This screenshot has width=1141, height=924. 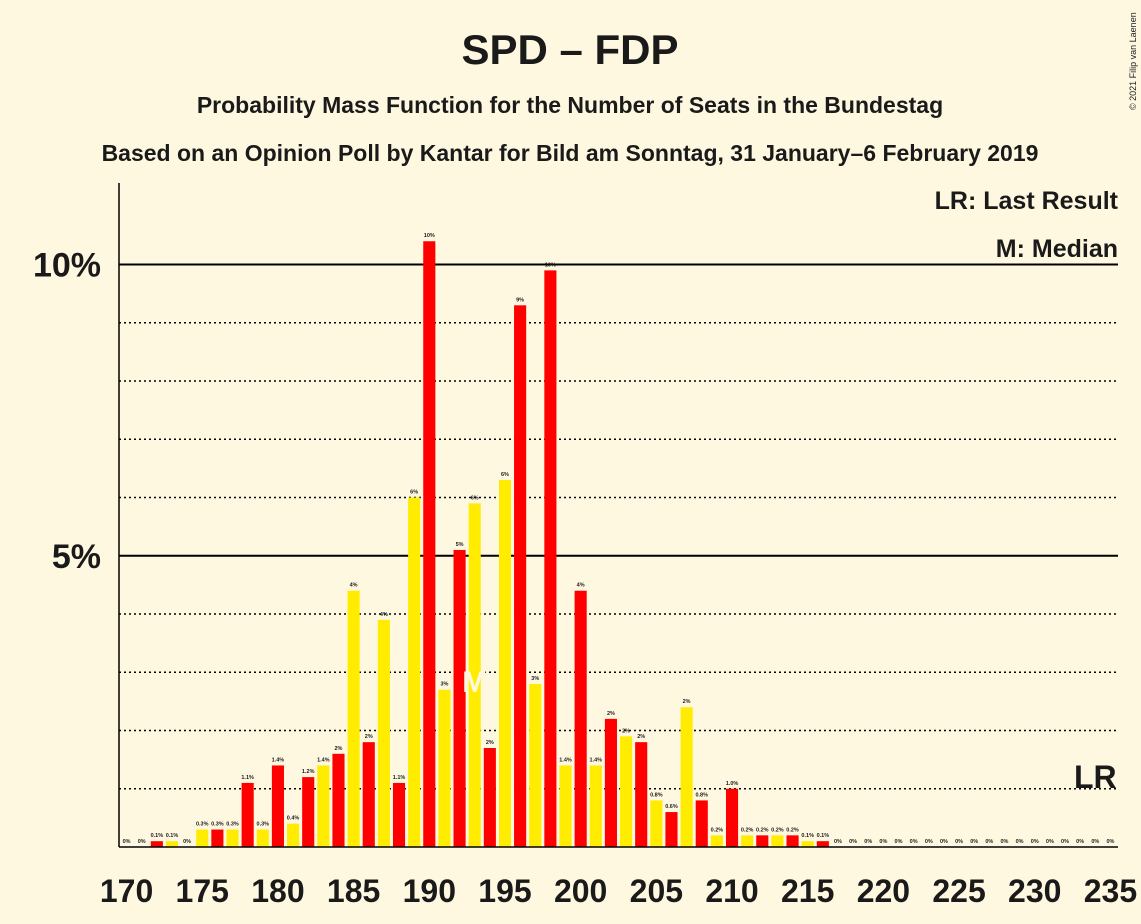 What do you see at coordinates (293, 819) in the screenshot?
I see `value-label: 0.4%` at bounding box center [293, 819].